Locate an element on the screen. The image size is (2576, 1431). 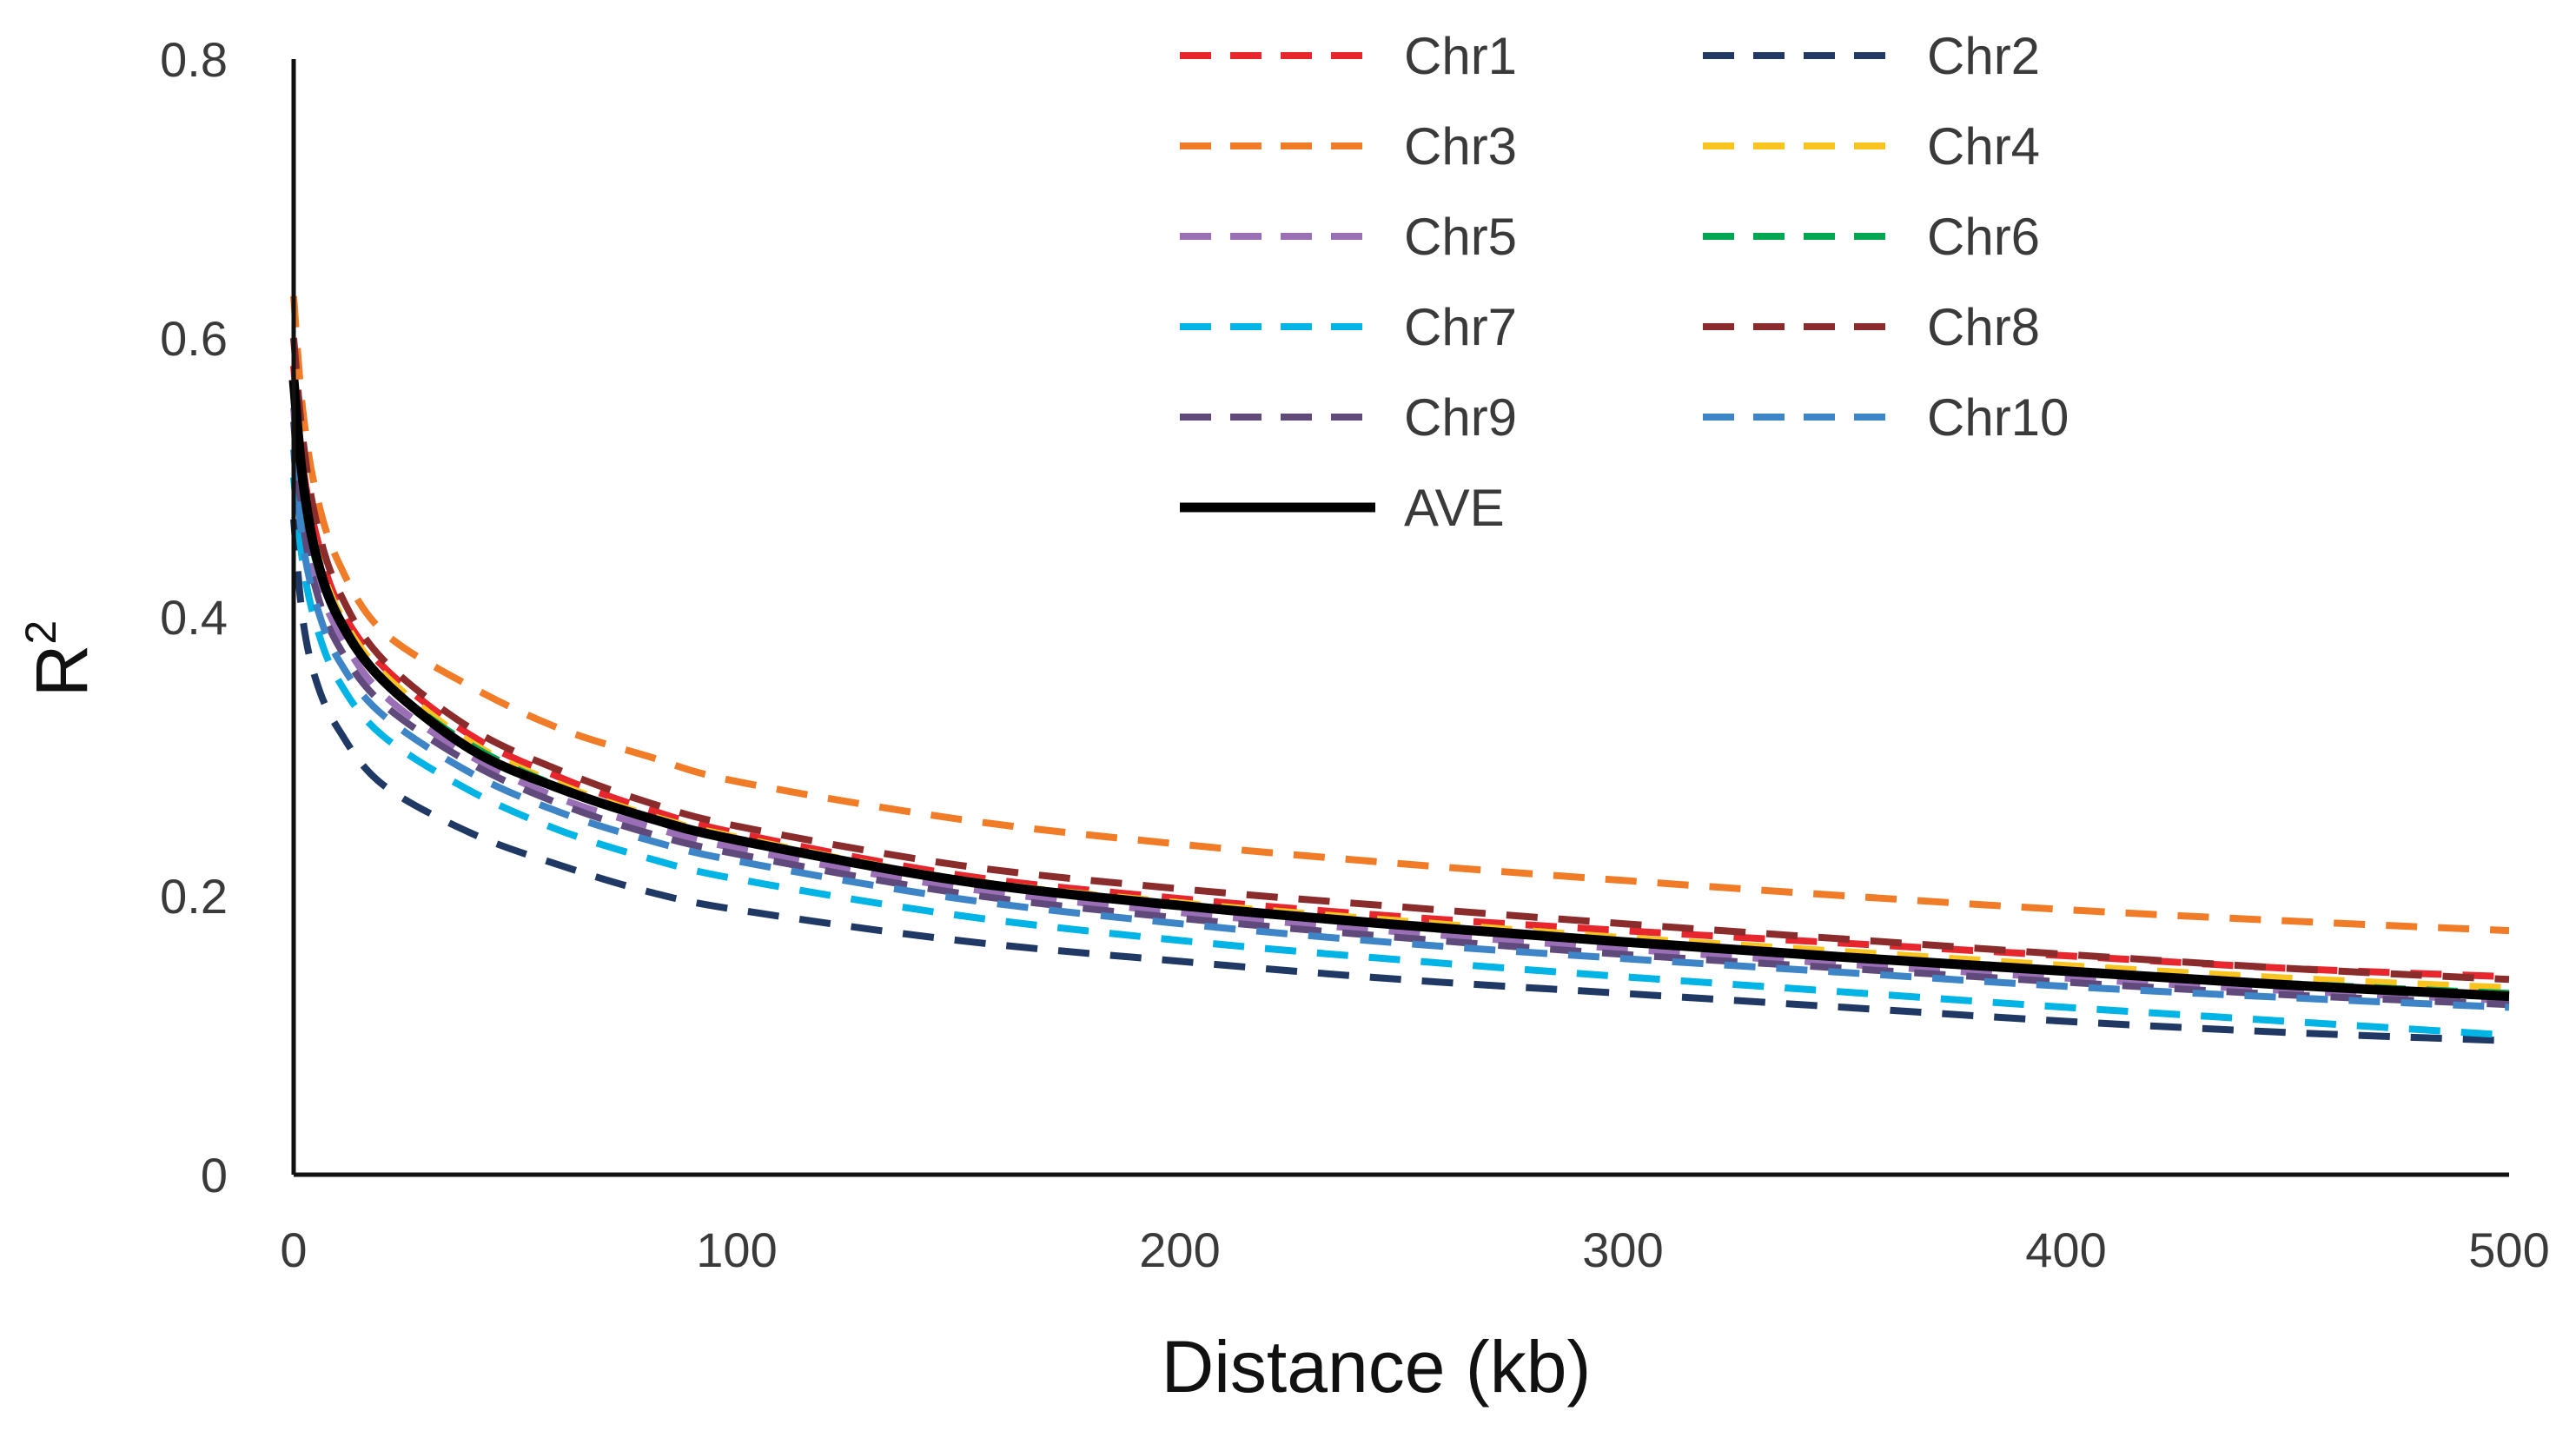
x-tick-labels: 0 100 200 300 400 500 is located at coordinates (1414, 1249).